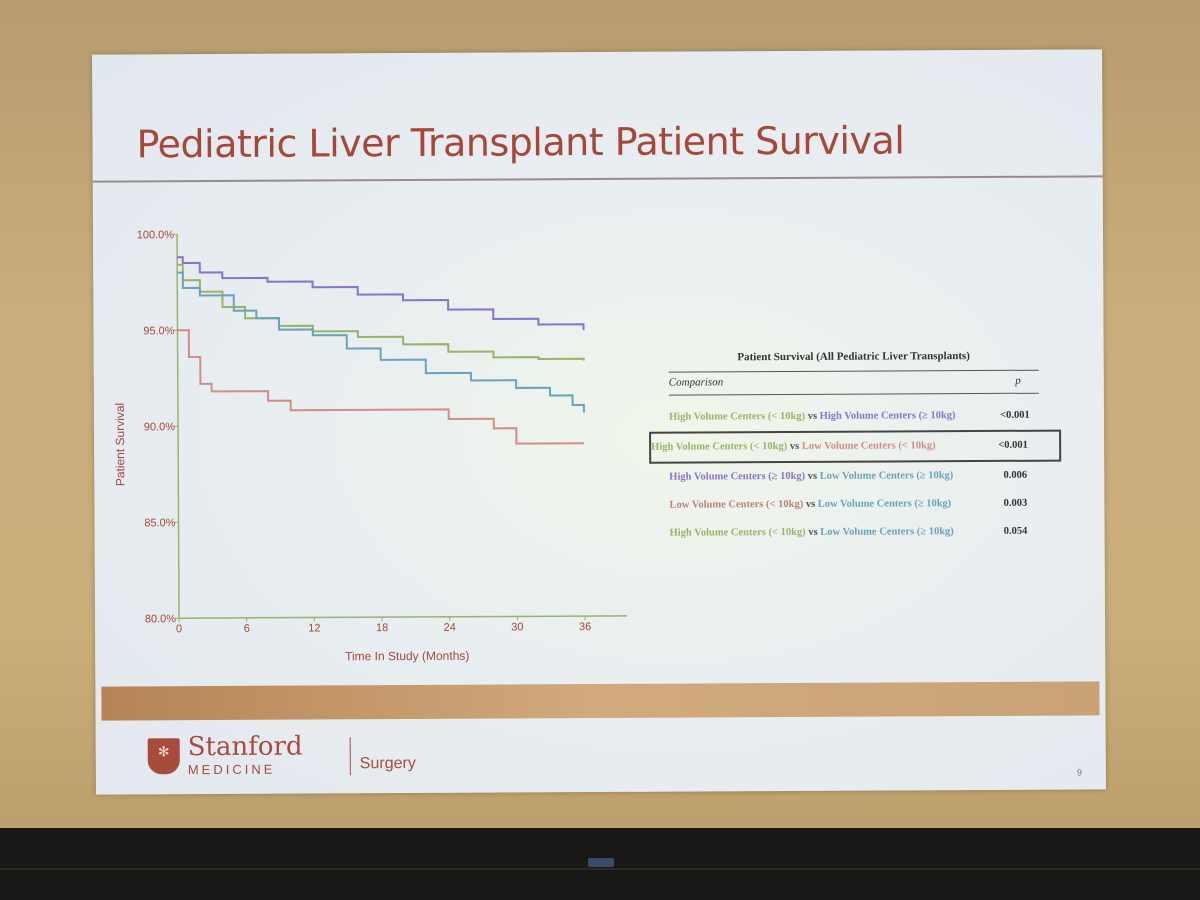  What do you see at coordinates (696, 382) in the screenshot?
I see `header-comparison: Comparison` at bounding box center [696, 382].